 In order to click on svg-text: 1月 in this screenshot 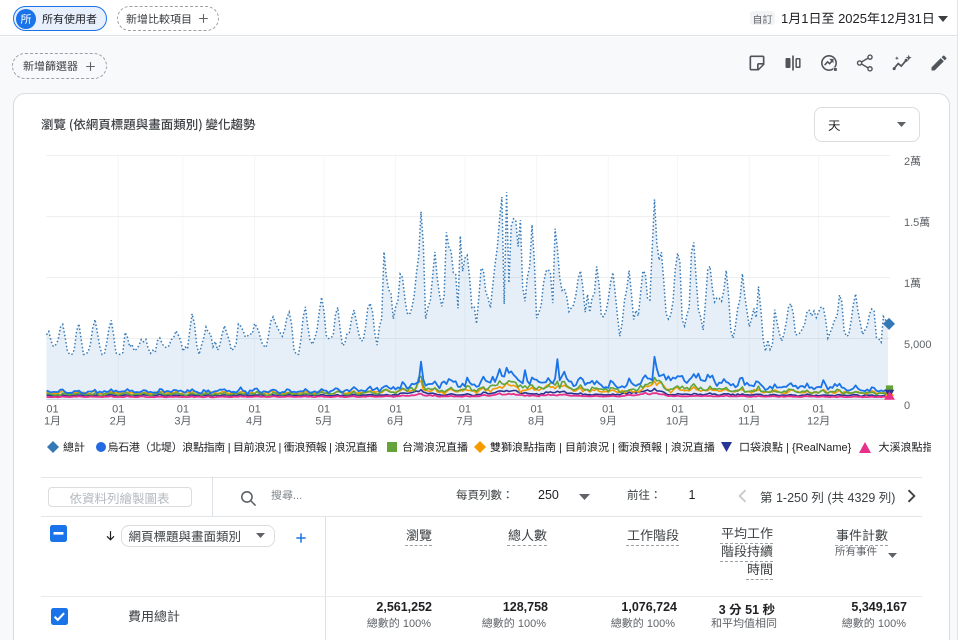, I will do `click(52, 422)`.